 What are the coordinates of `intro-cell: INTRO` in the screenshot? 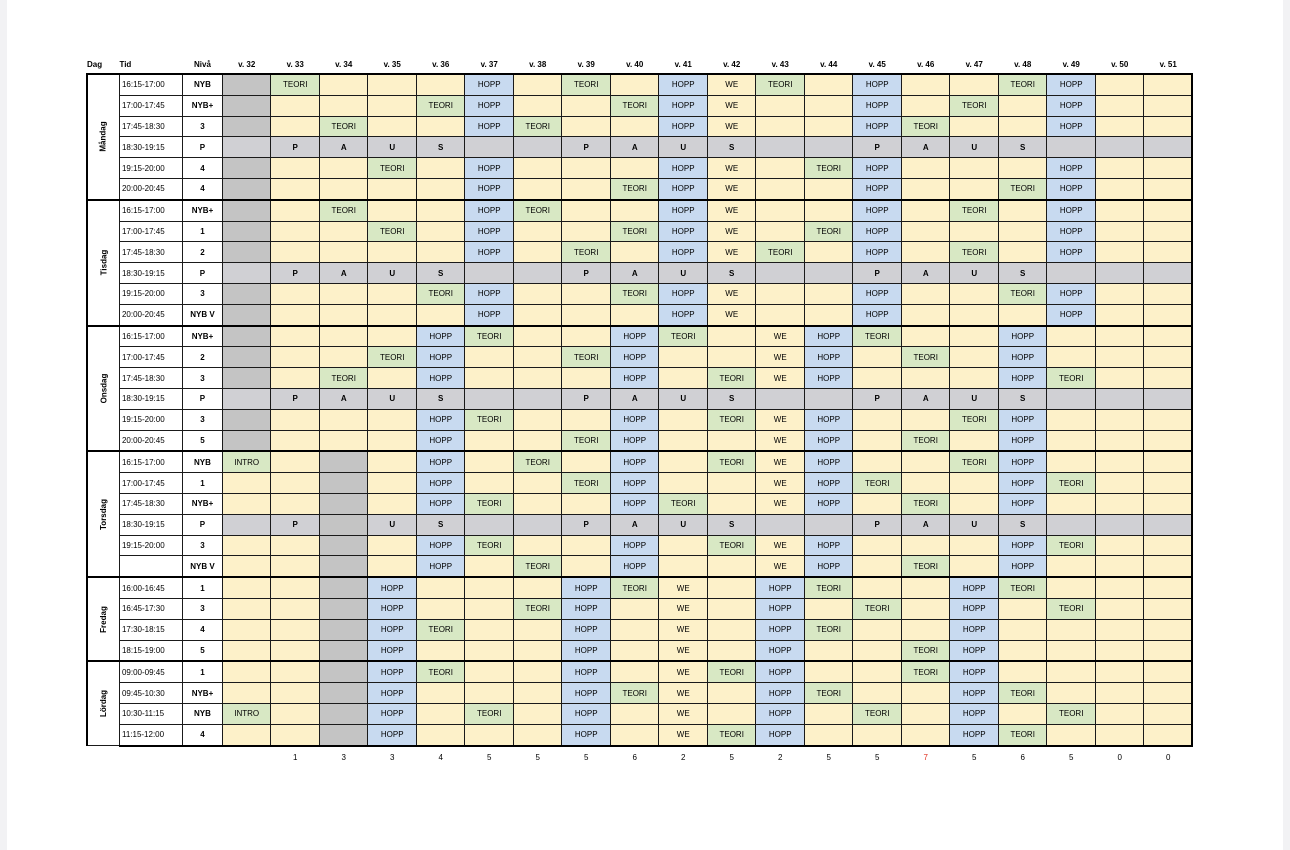 It's located at (246, 462).